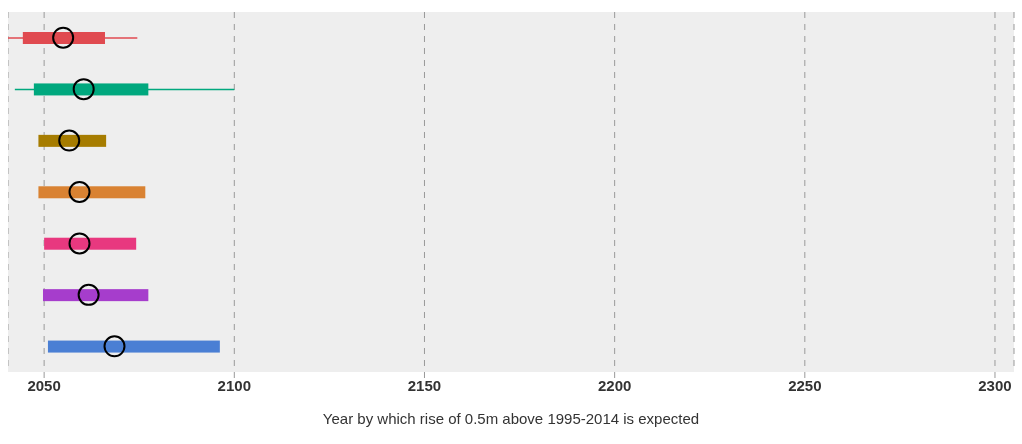  Describe the element at coordinates (511, 418) in the screenshot. I see `x-axis-title: Year by which rise of 0.5m above 1995-2014 is expected` at that location.